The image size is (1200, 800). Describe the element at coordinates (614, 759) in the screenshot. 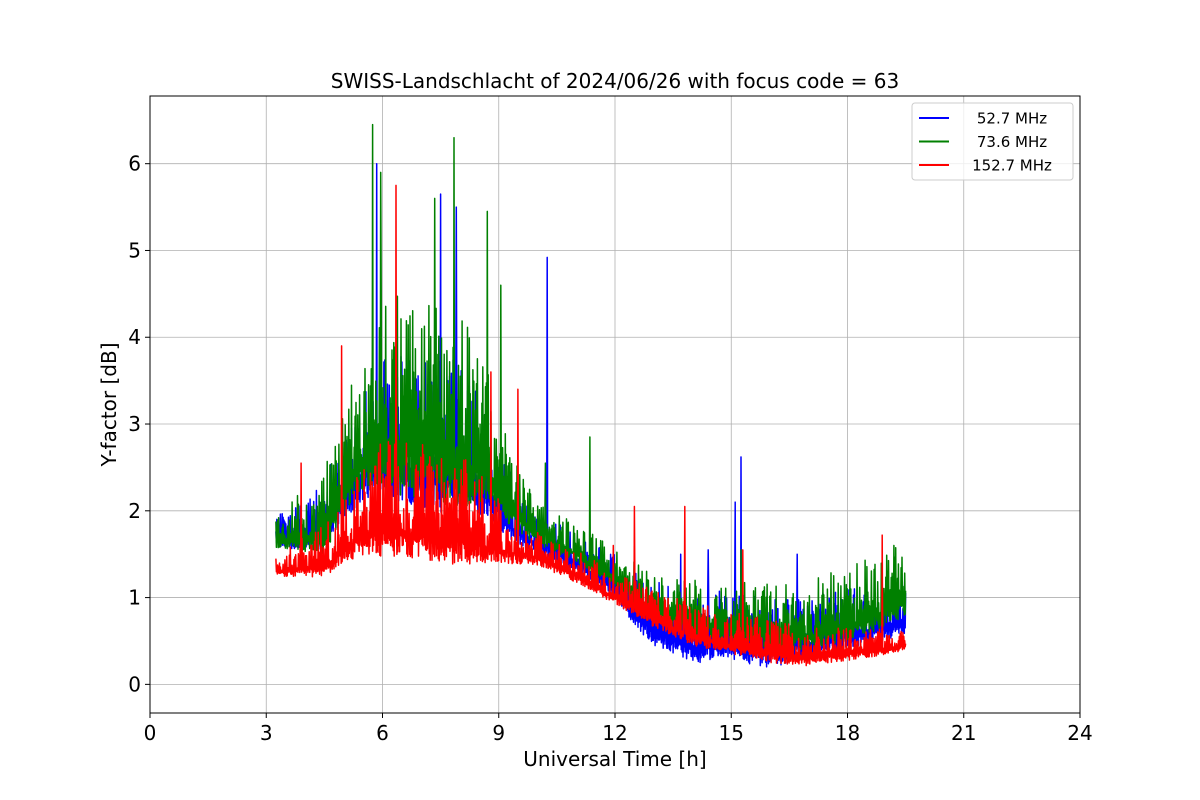

I see `x-axis-label: Universal Time [h]` at that location.